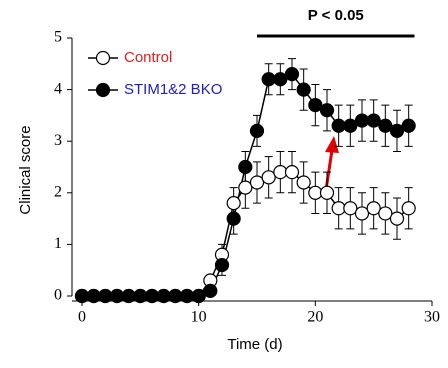 The height and width of the screenshot is (368, 448). What do you see at coordinates (58, 191) in the screenshot?
I see `y-tick-label: 2` at bounding box center [58, 191].